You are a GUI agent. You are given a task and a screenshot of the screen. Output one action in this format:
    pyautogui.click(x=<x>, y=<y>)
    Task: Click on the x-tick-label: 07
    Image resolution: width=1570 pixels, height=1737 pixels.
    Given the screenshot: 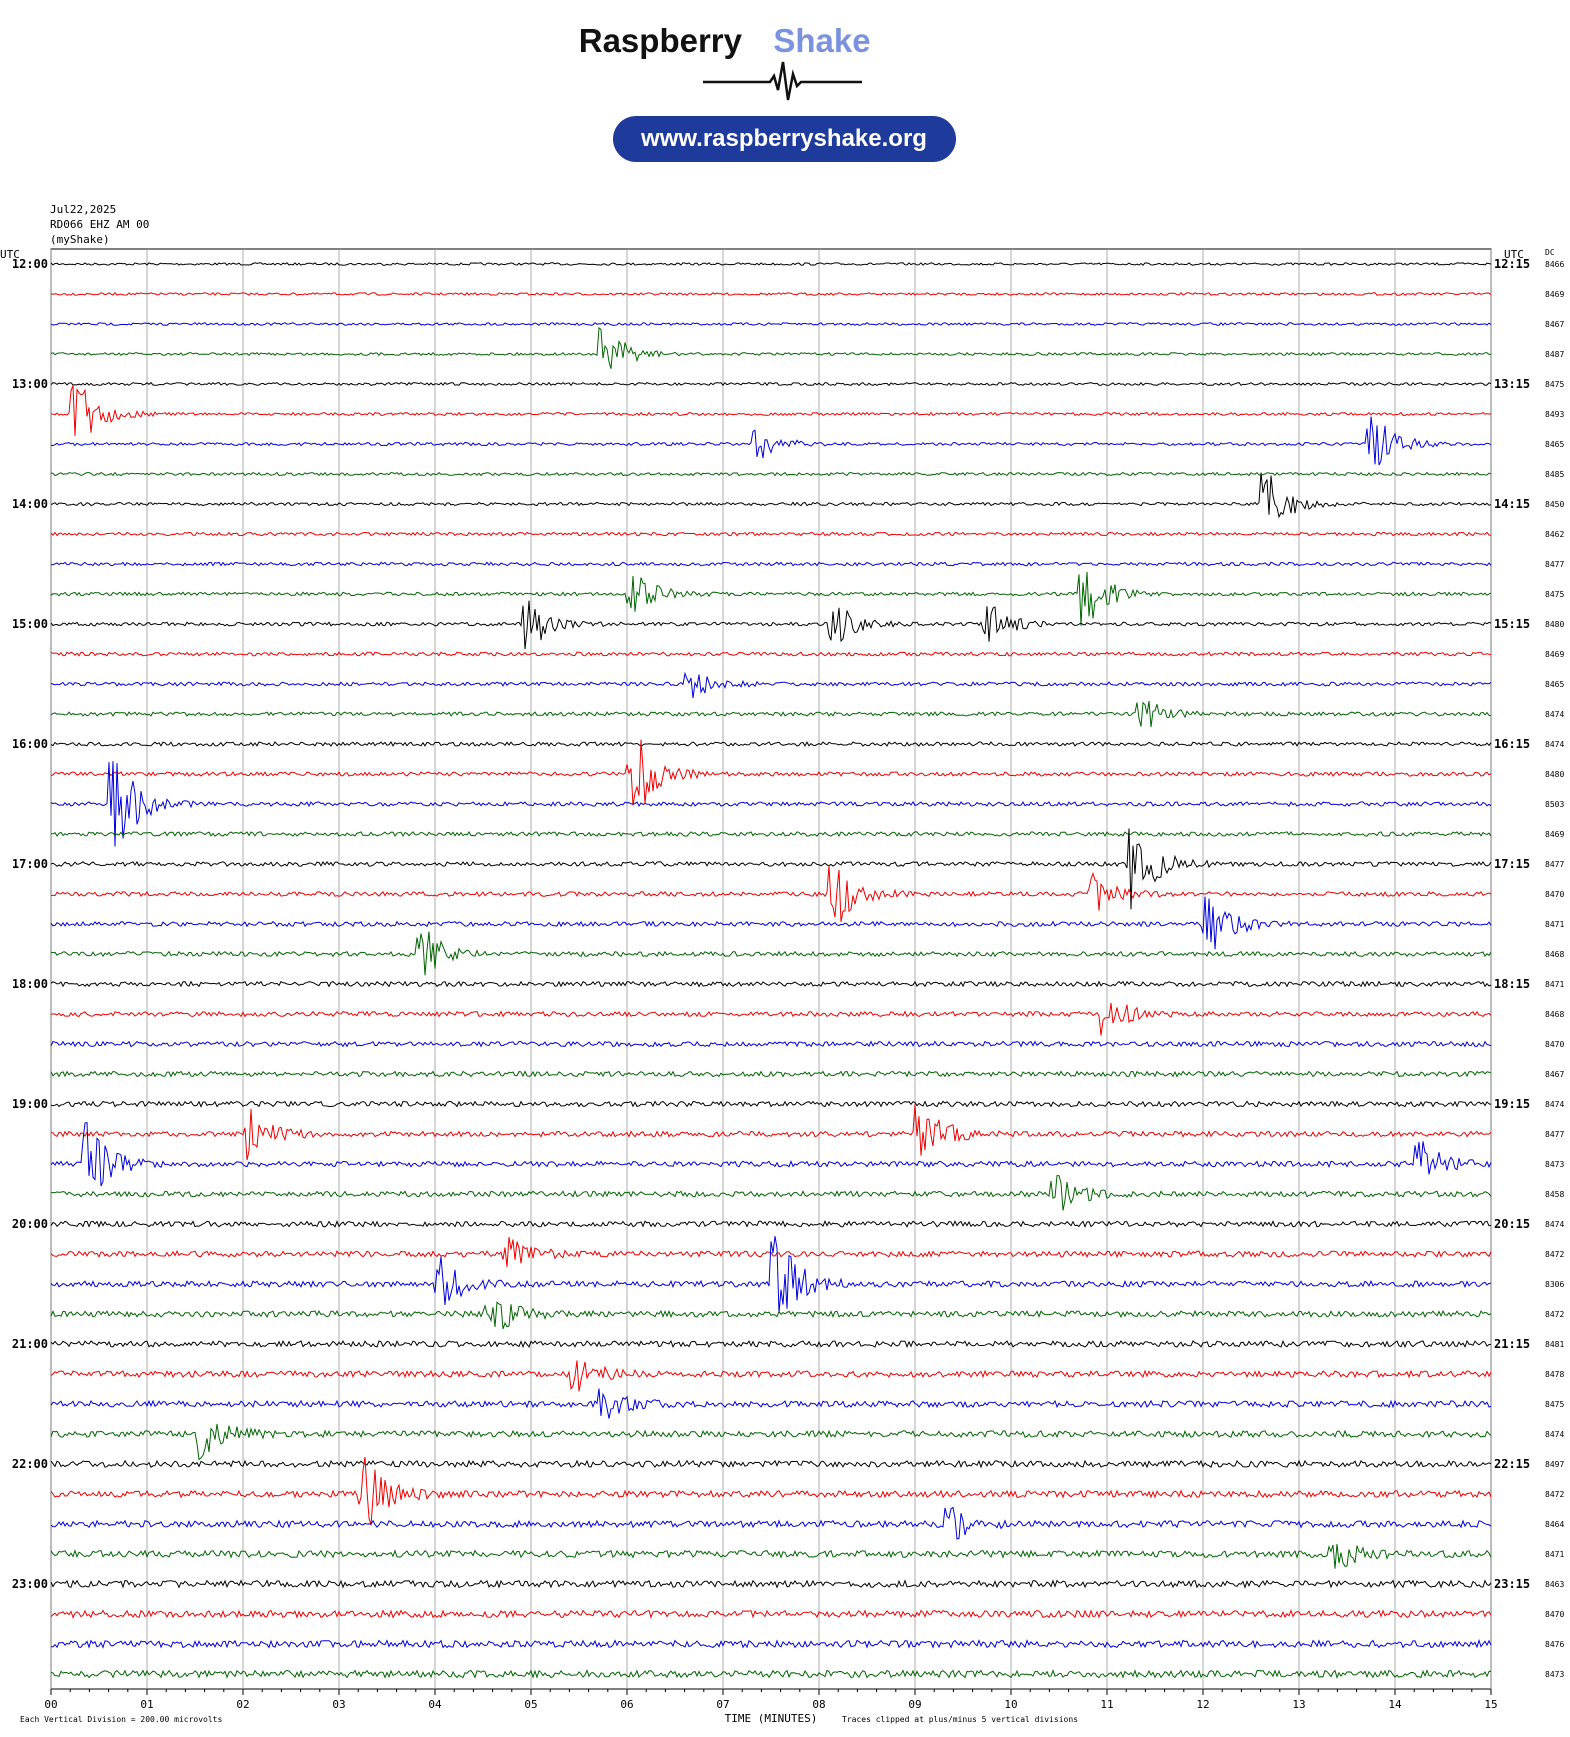 What is the action you would take?
    pyautogui.click(x=722, y=1704)
    